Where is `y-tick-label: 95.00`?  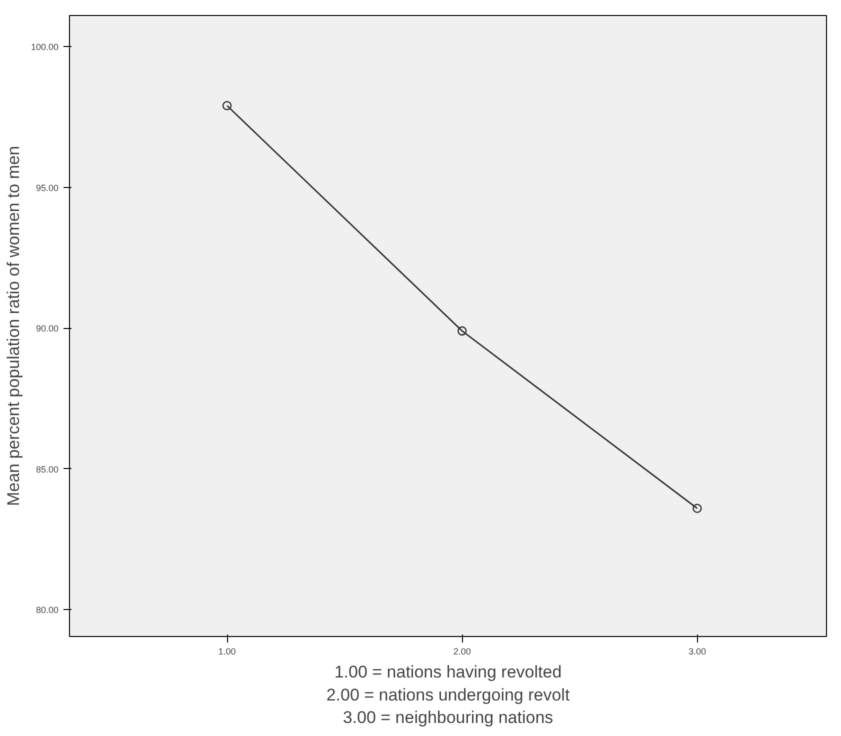 y-tick-label: 95.00 is located at coordinates (47, 187).